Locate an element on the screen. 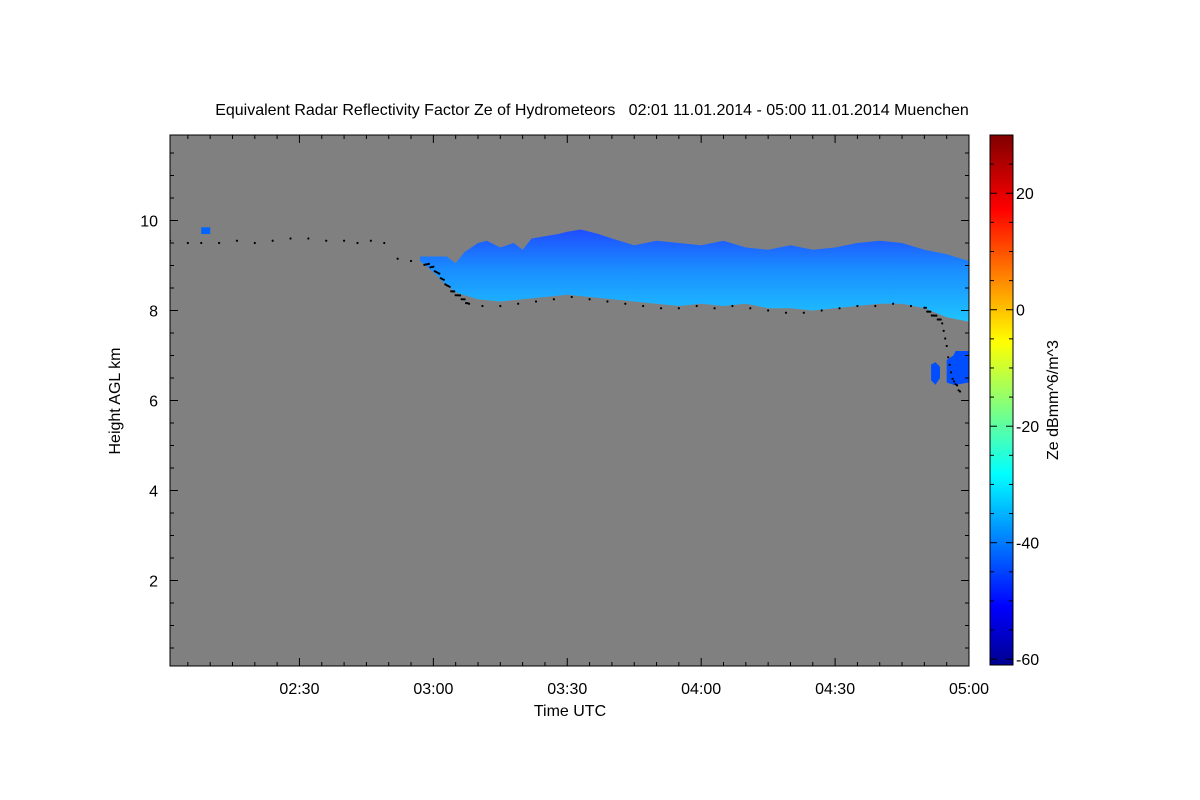 This screenshot has width=1200, height=800. y-tick-label: 8 is located at coordinates (153, 312).